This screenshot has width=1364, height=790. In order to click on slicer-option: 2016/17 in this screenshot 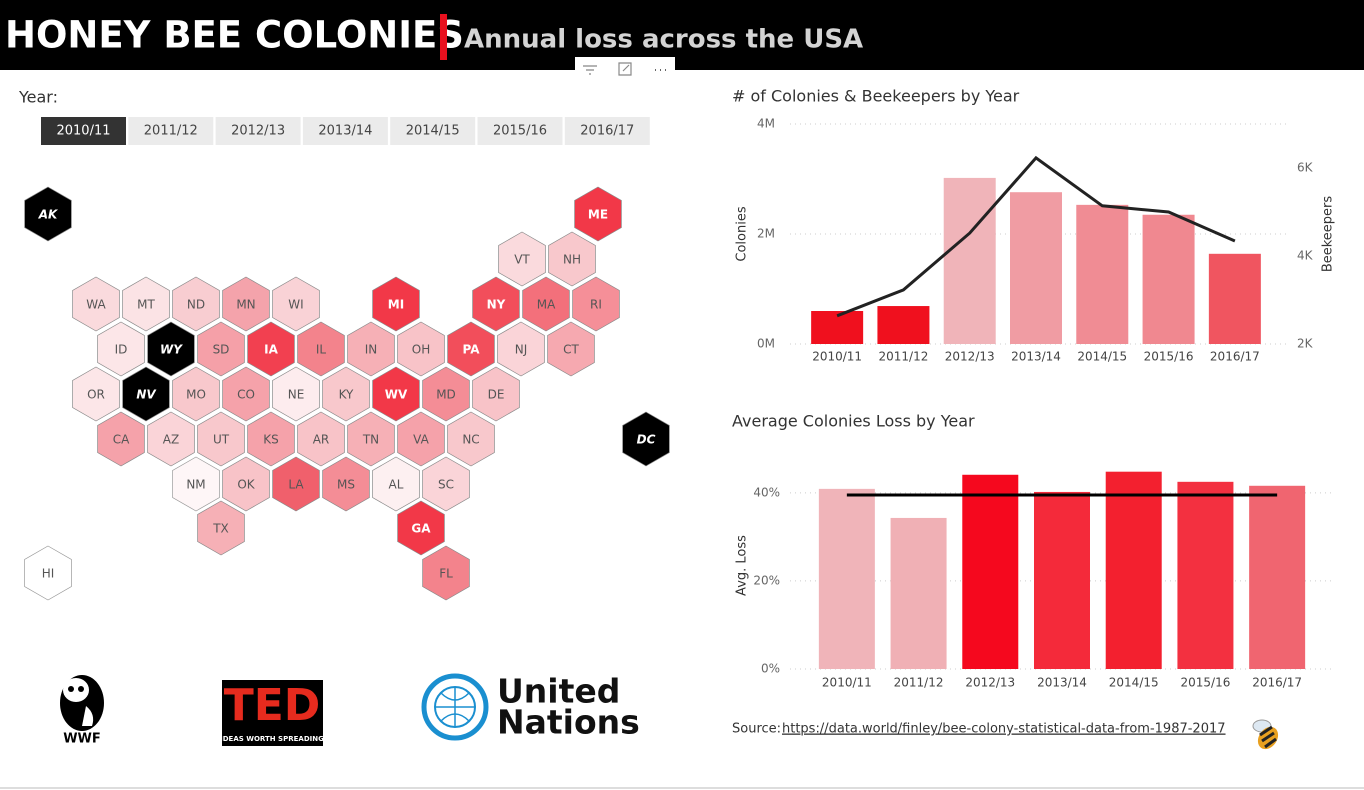, I will do `click(607, 131)`.